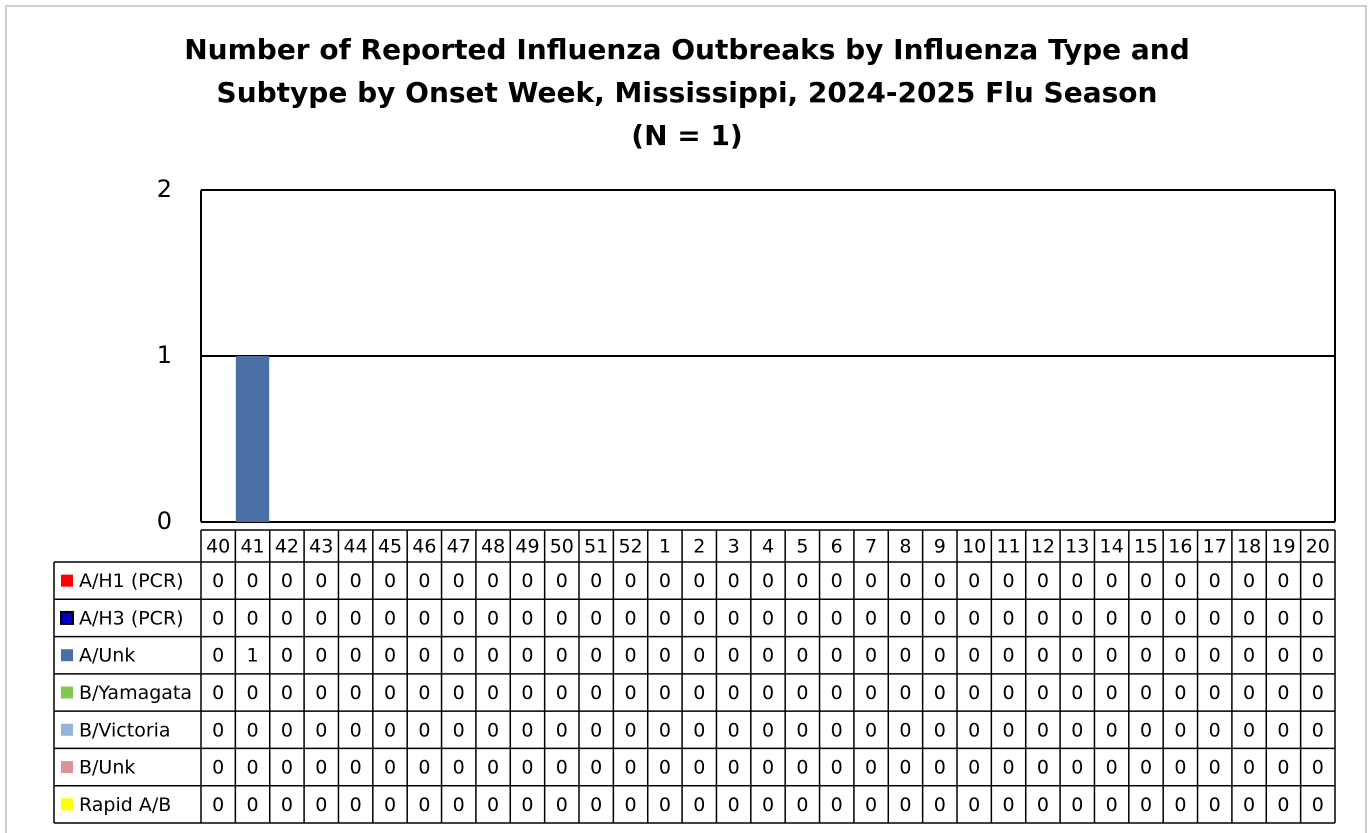 The image size is (1369, 833). I want to click on y-tick-label: 1, so click(164, 355).